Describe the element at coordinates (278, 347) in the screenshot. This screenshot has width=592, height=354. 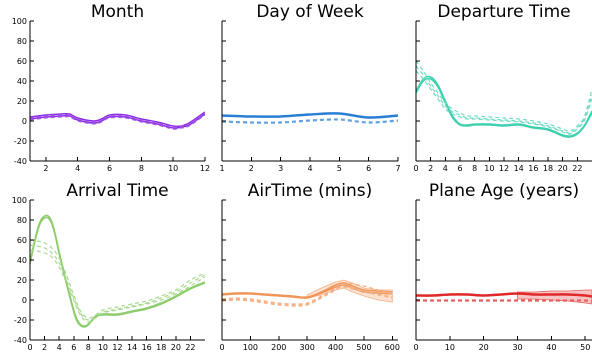
I see `x-tick-label: 200` at that location.